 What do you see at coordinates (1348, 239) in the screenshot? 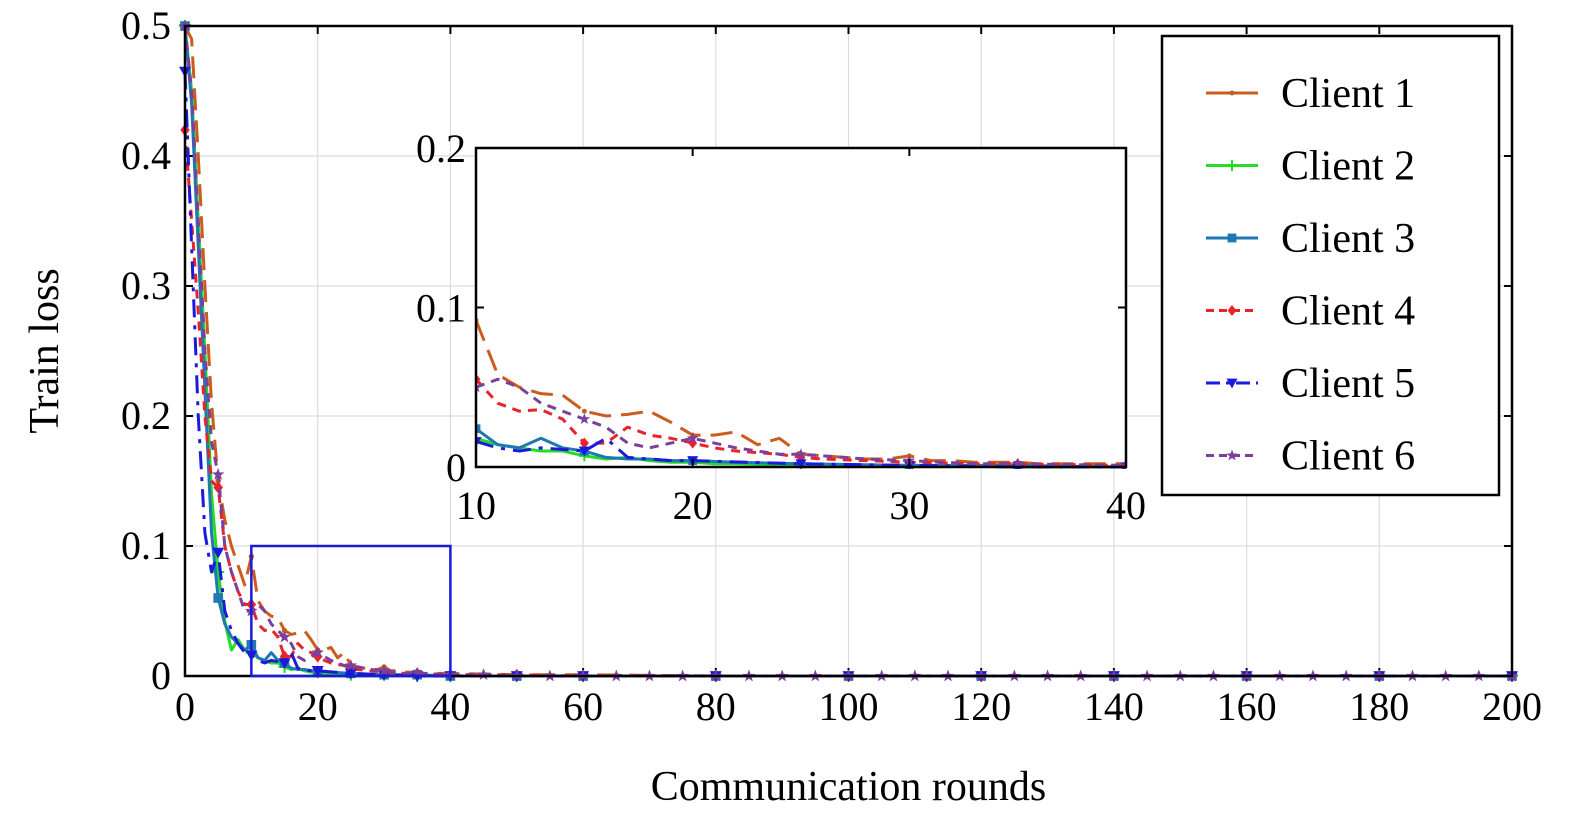
I see `legend-label: Client 3` at bounding box center [1348, 239].